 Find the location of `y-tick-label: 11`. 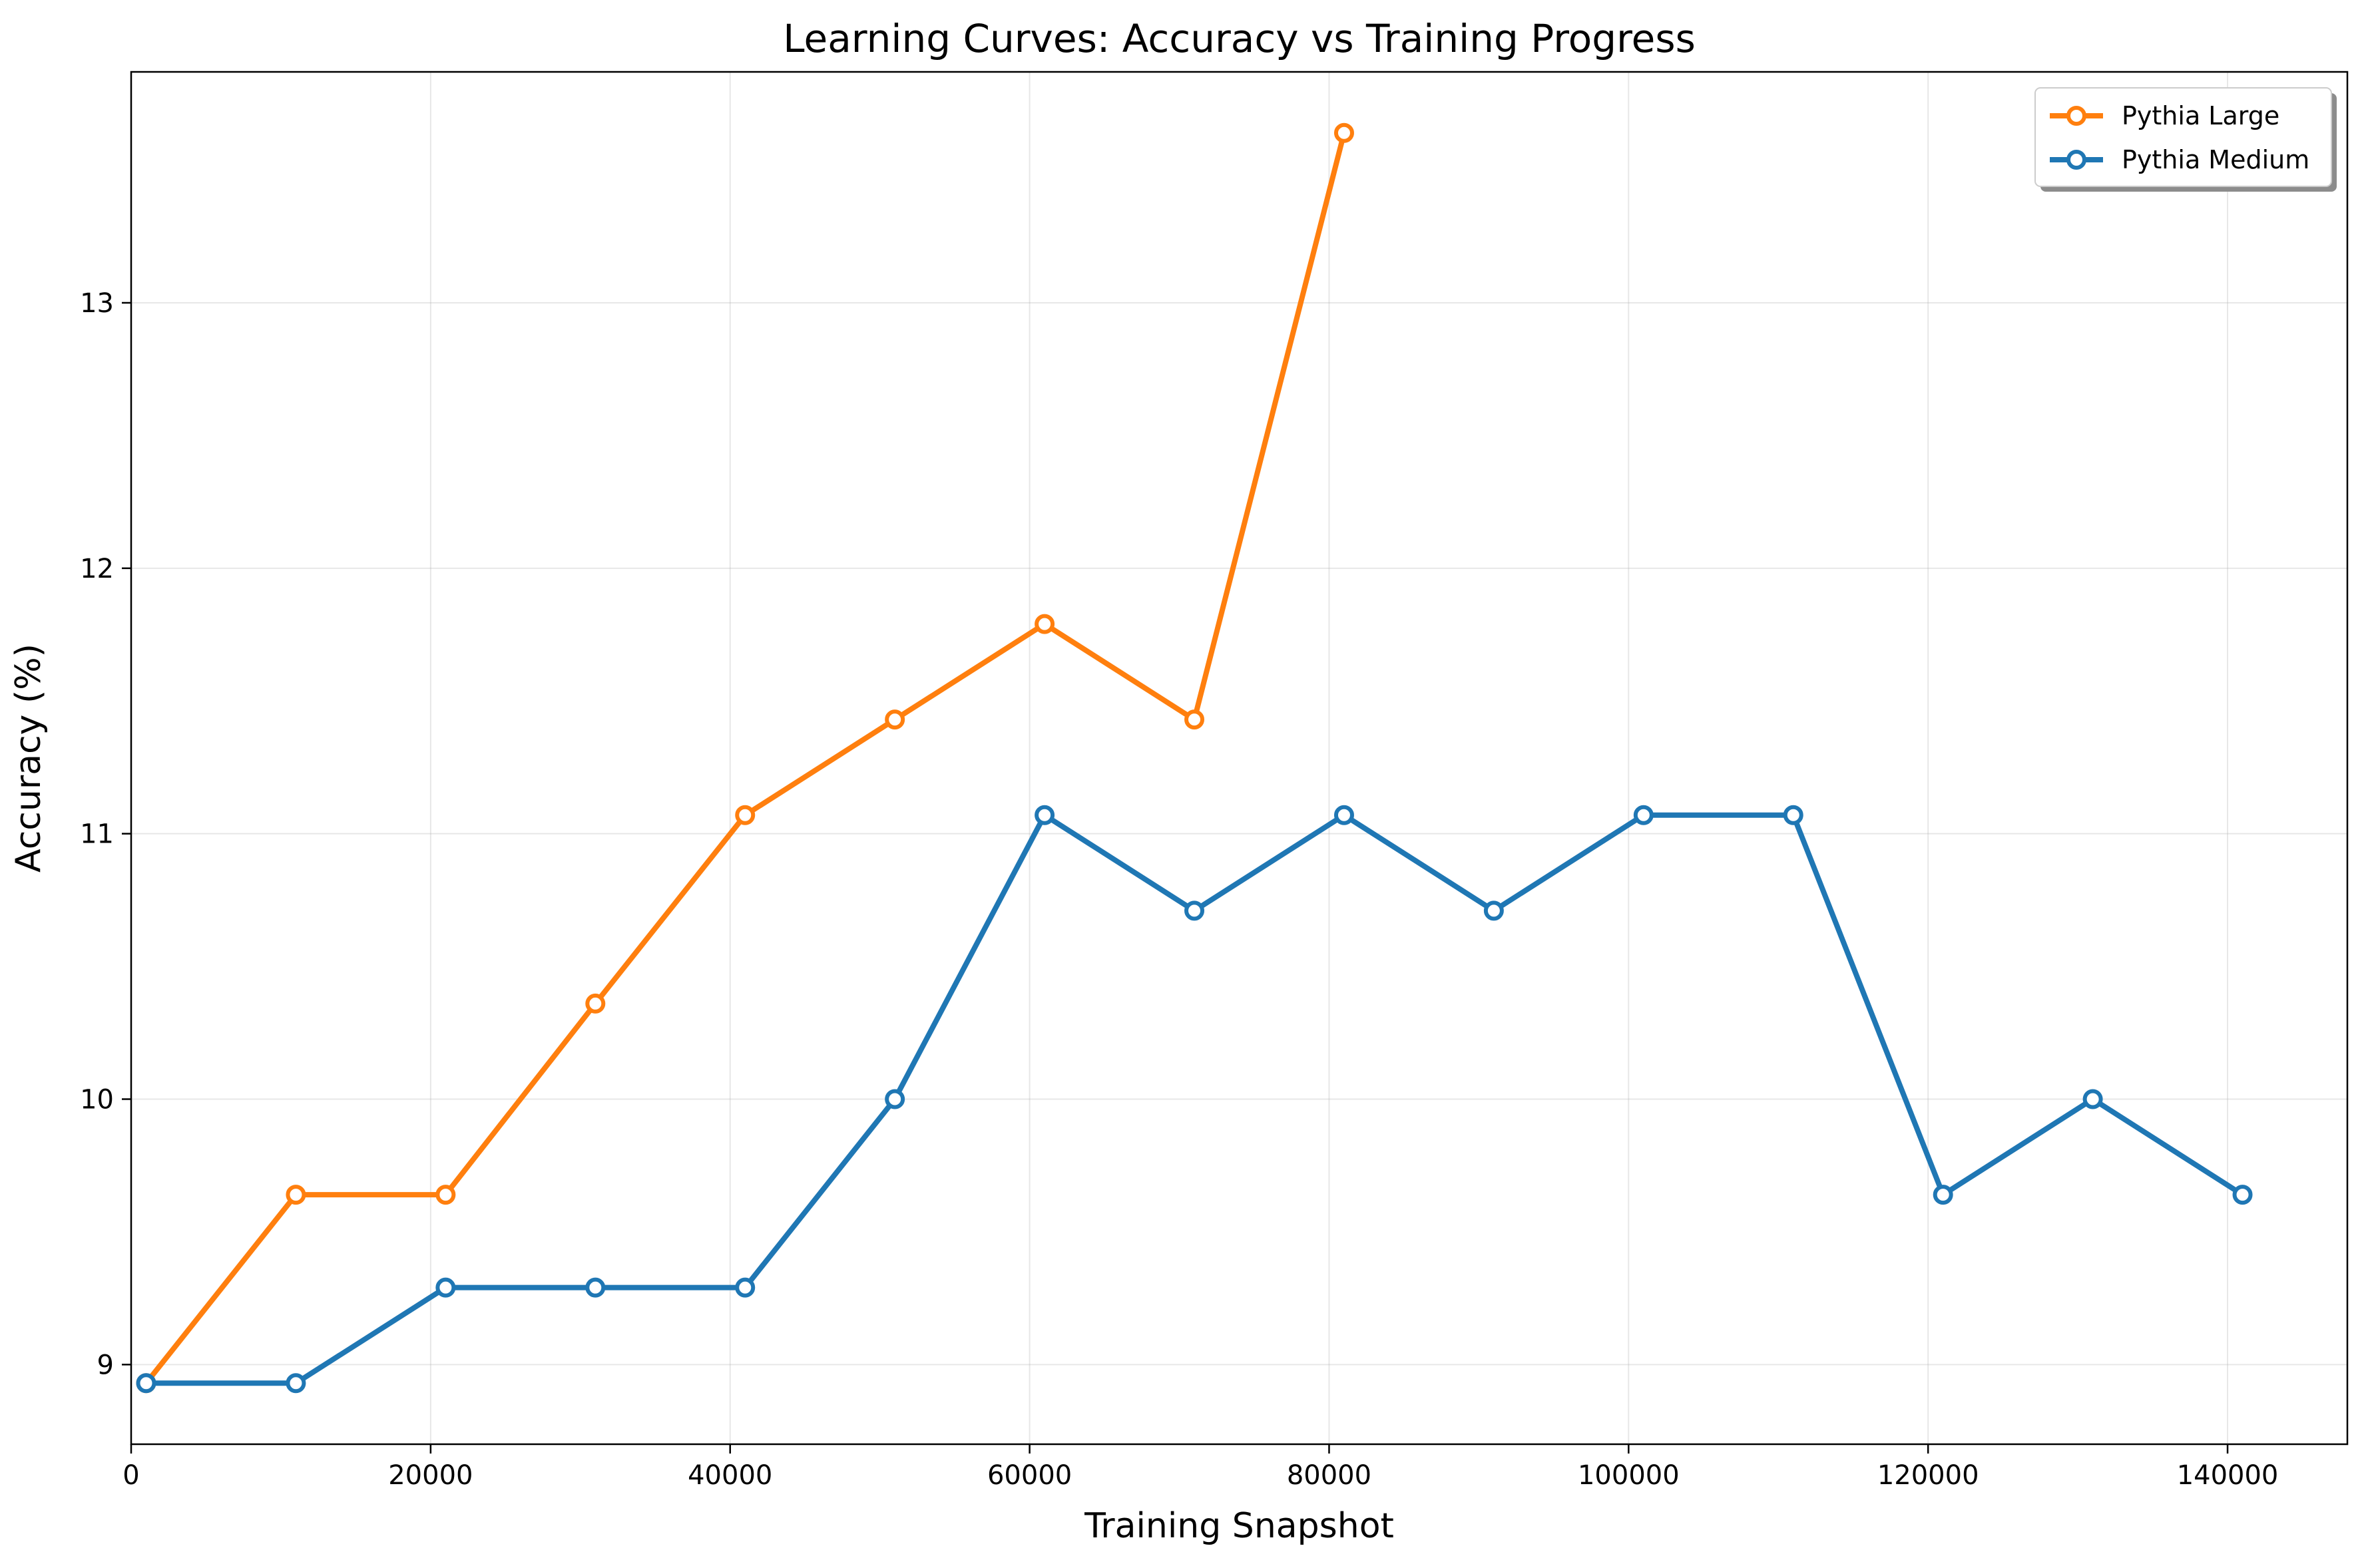

y-tick-label: 11 is located at coordinates (97, 834).